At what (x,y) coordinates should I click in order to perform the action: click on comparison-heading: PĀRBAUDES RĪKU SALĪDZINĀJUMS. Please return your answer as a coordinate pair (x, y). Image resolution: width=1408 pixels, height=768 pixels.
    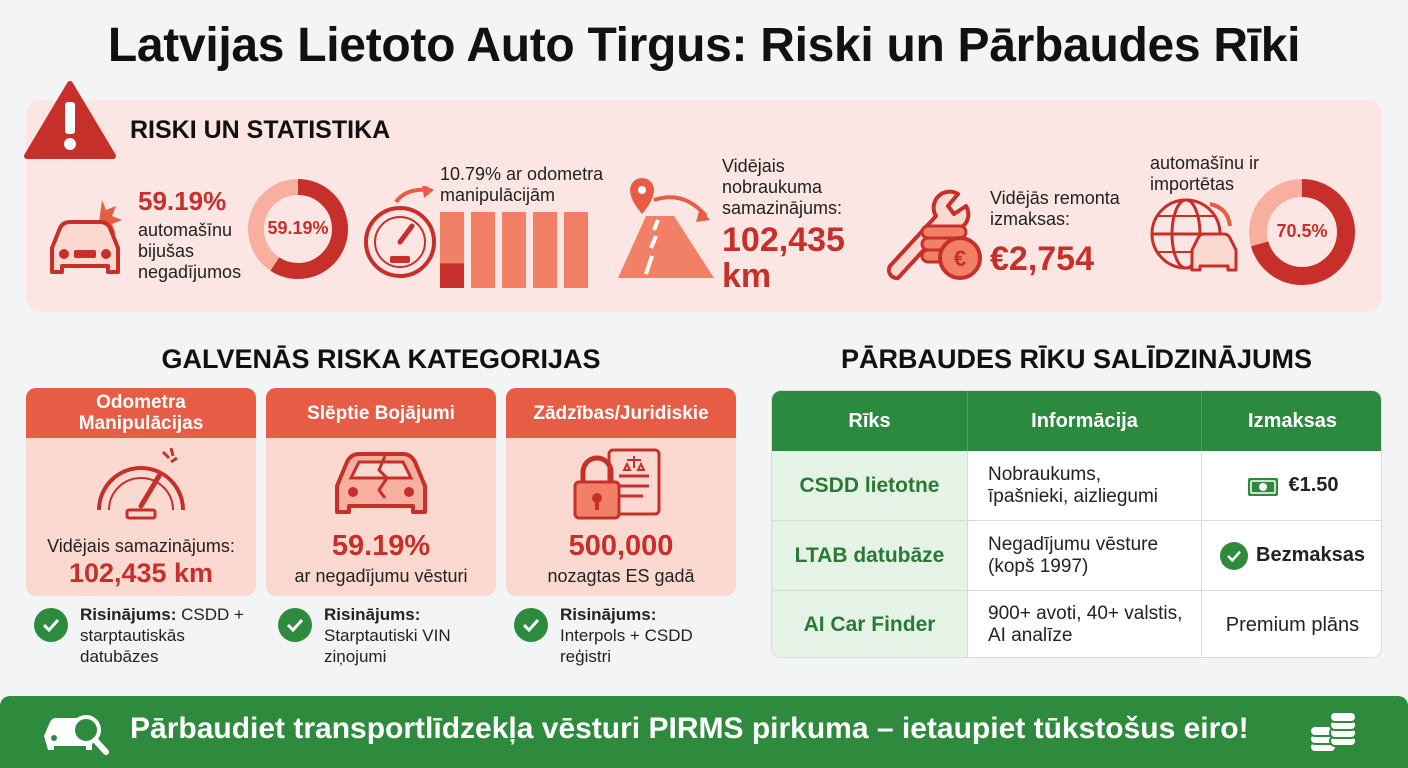
    Looking at the image, I should click on (1076, 359).